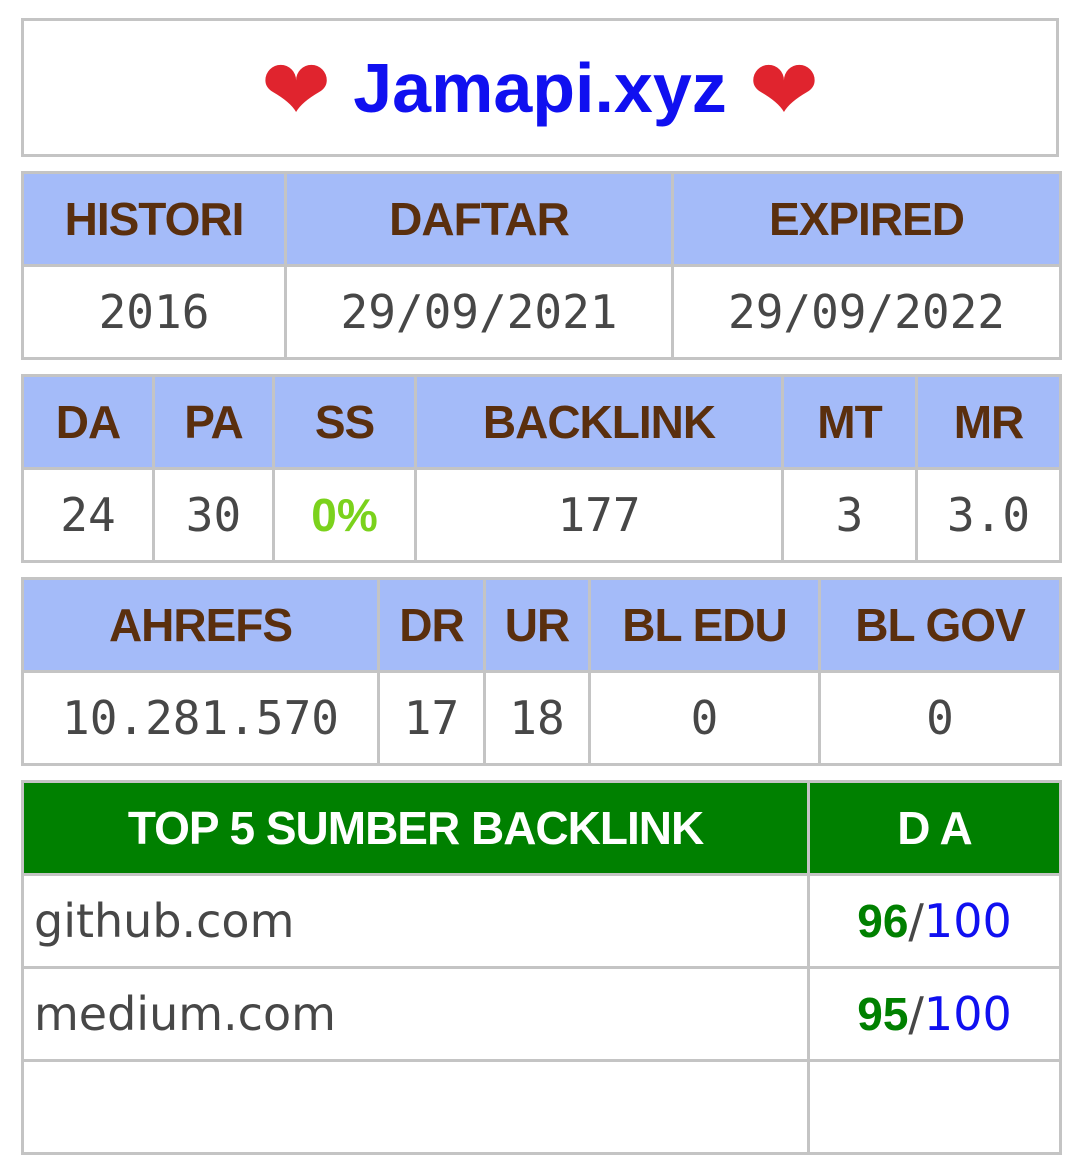 The height and width of the screenshot is (1155, 1080). I want to click on page-title: Jamapi.xyz, so click(540, 87).